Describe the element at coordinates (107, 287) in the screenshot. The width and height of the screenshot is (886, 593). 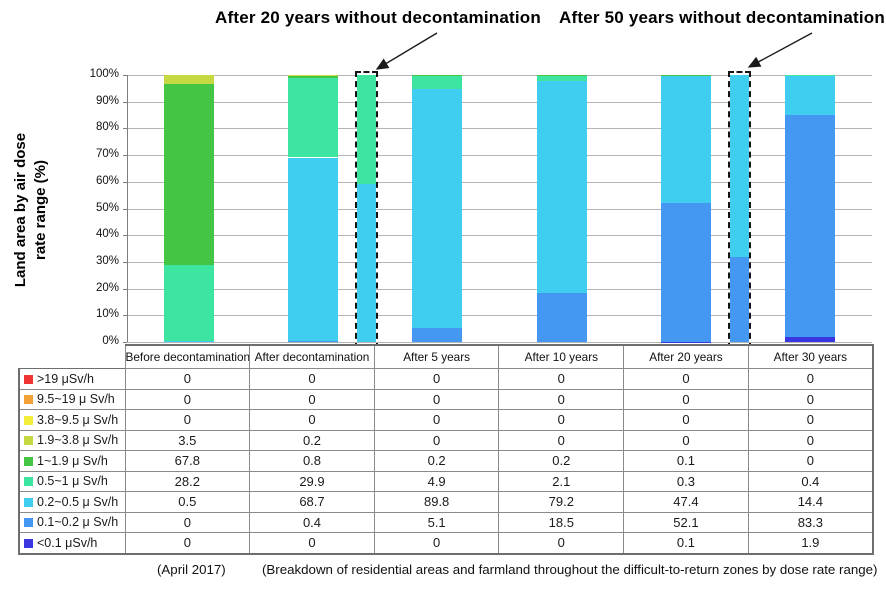
I see `y-axis-tick-label: 20%` at that location.